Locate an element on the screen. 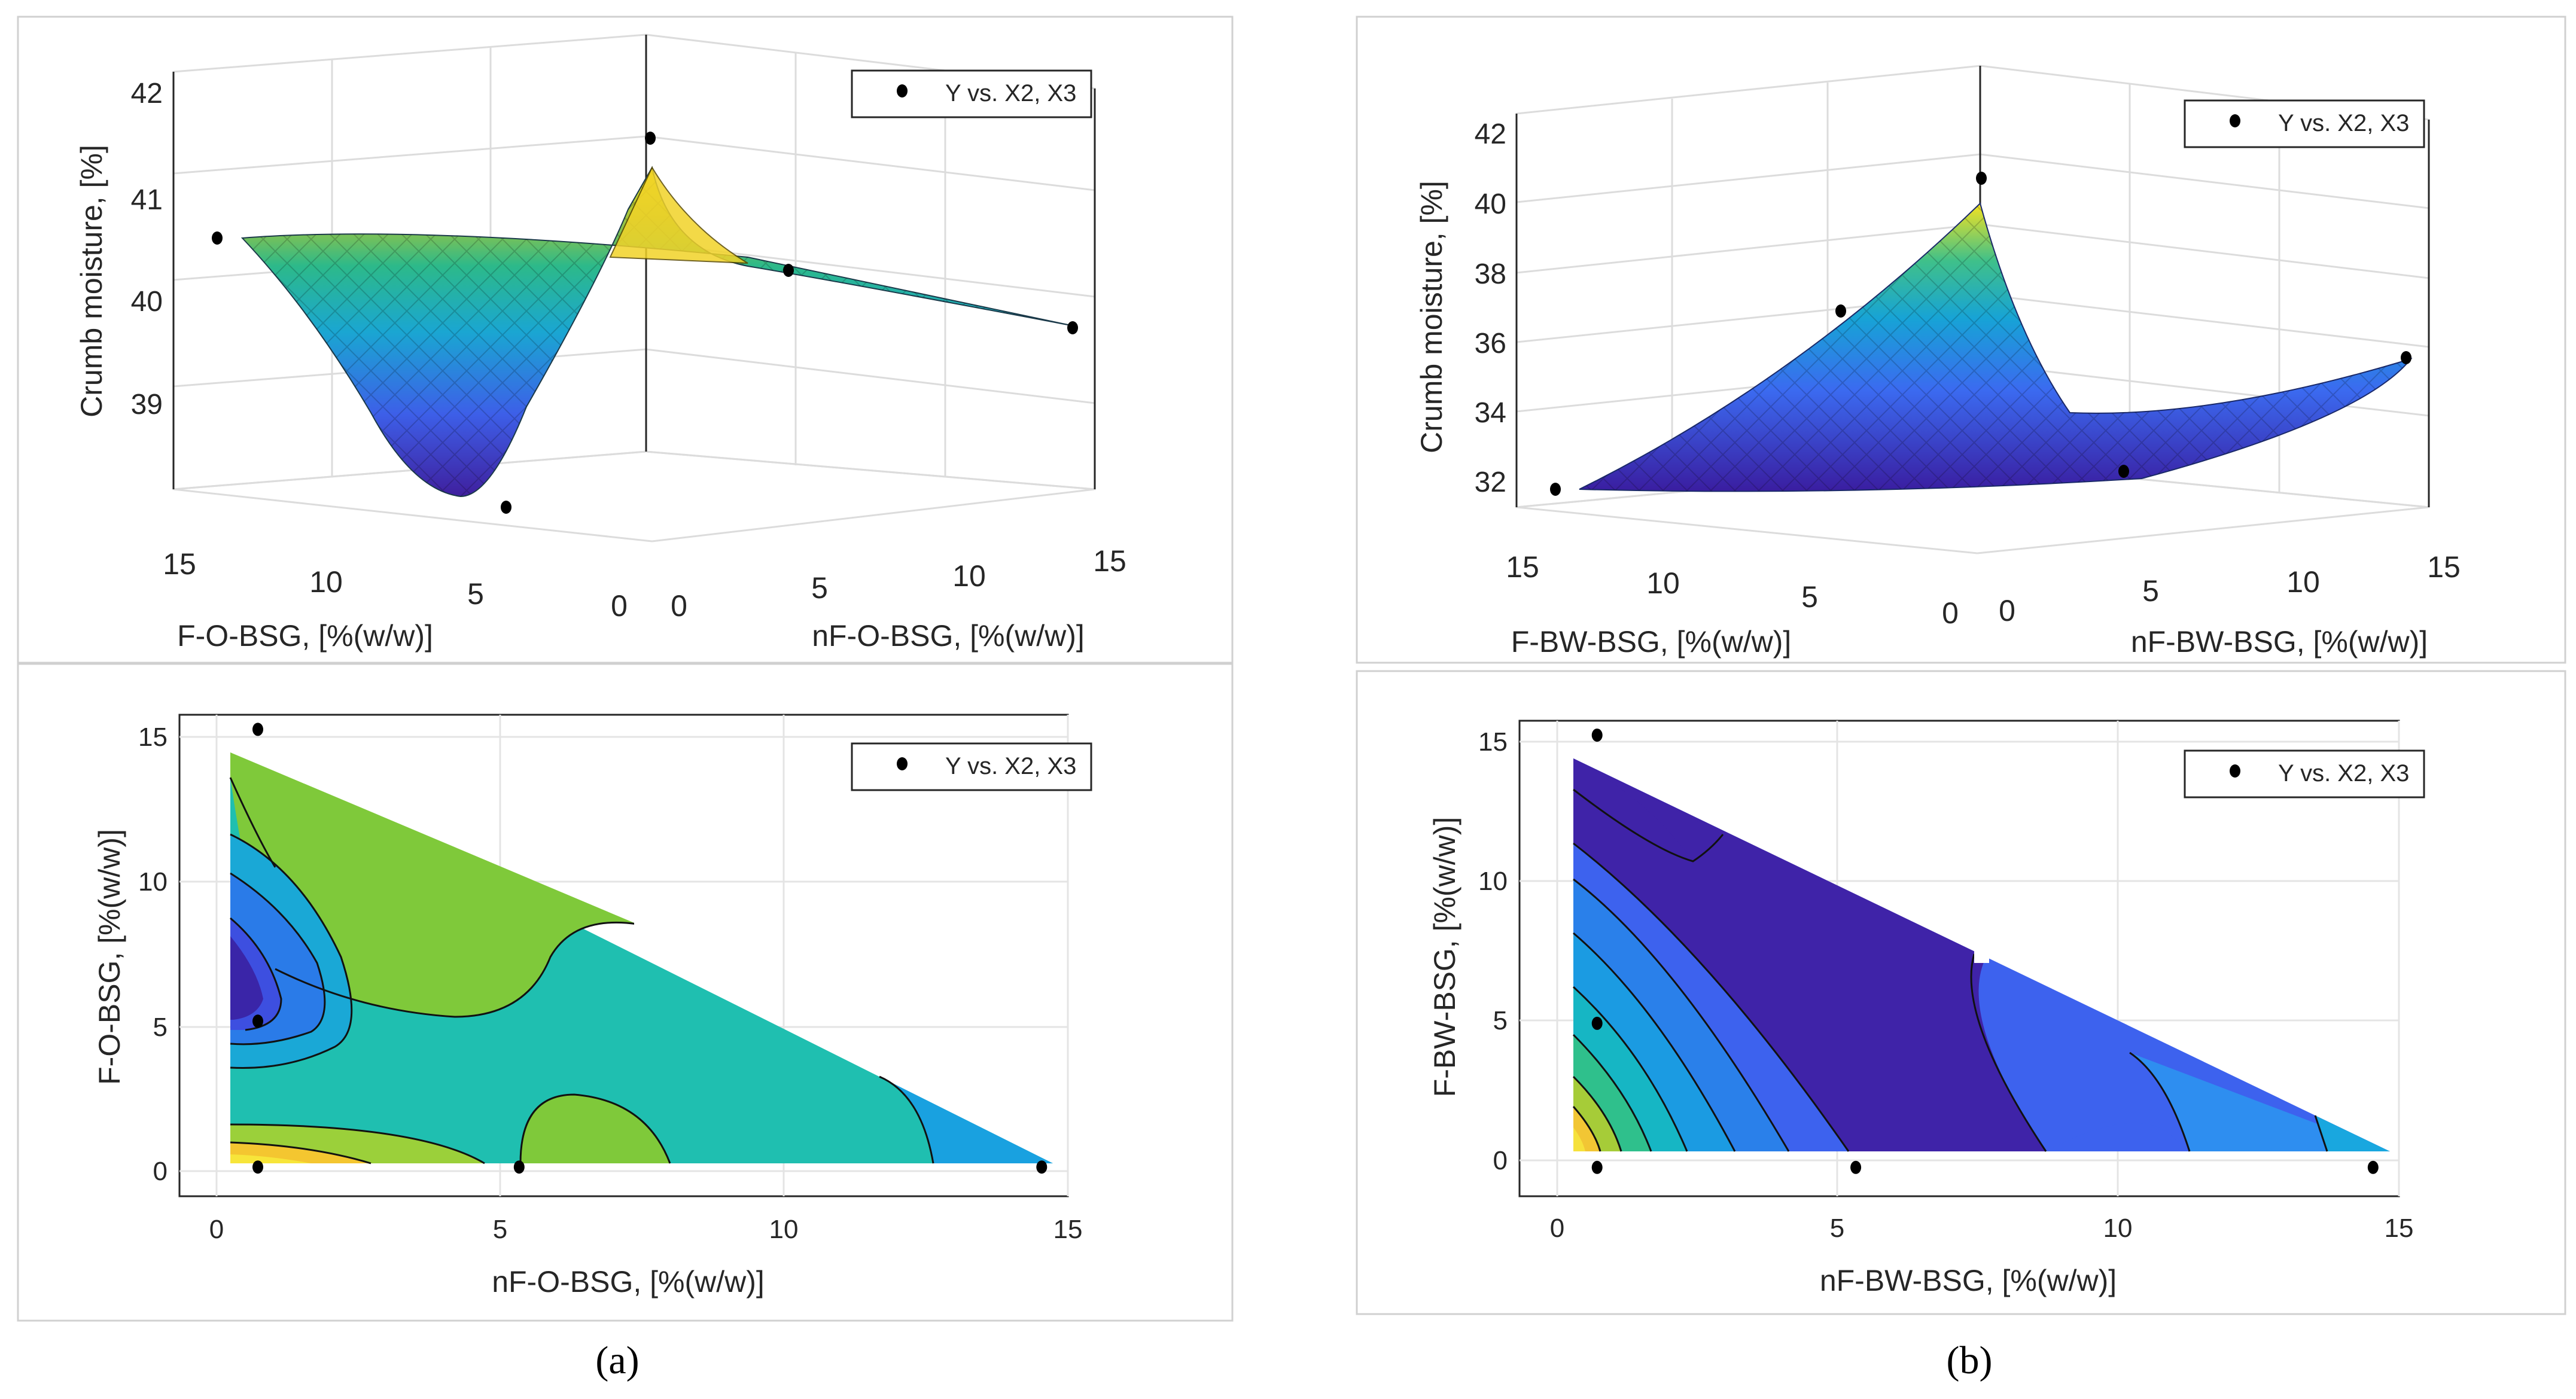 The image size is (2576, 1399). panel-a-contour-legend: Y vs. X2, X3 is located at coordinates (971, 766).